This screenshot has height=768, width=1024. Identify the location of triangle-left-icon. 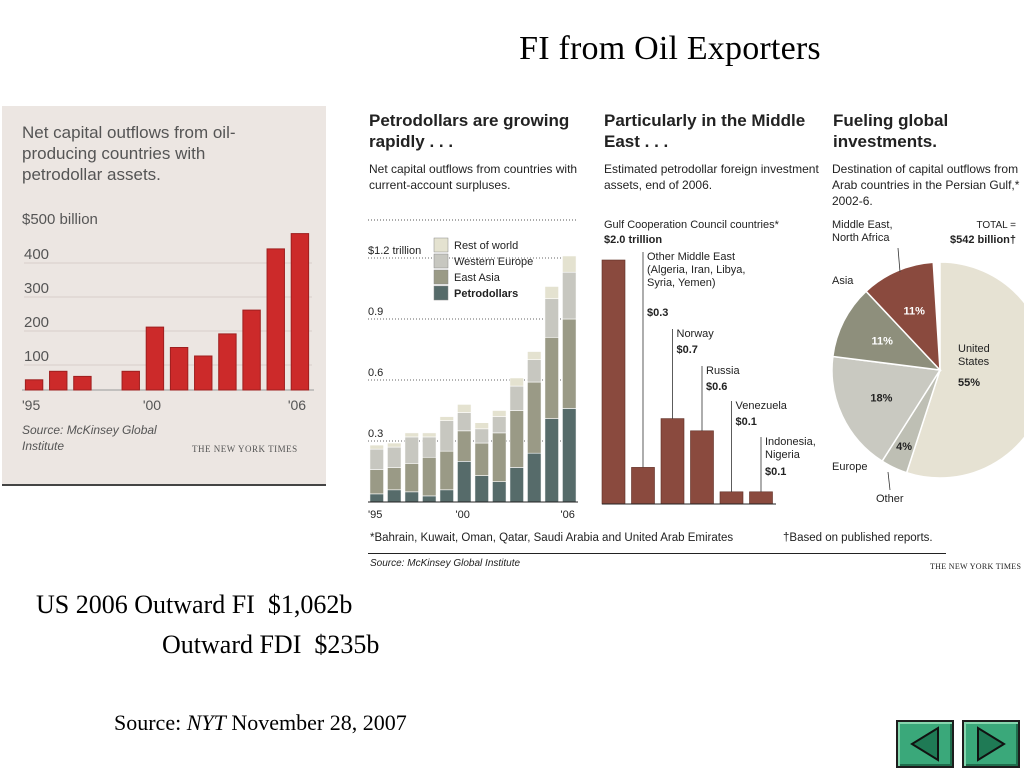
(924, 744).